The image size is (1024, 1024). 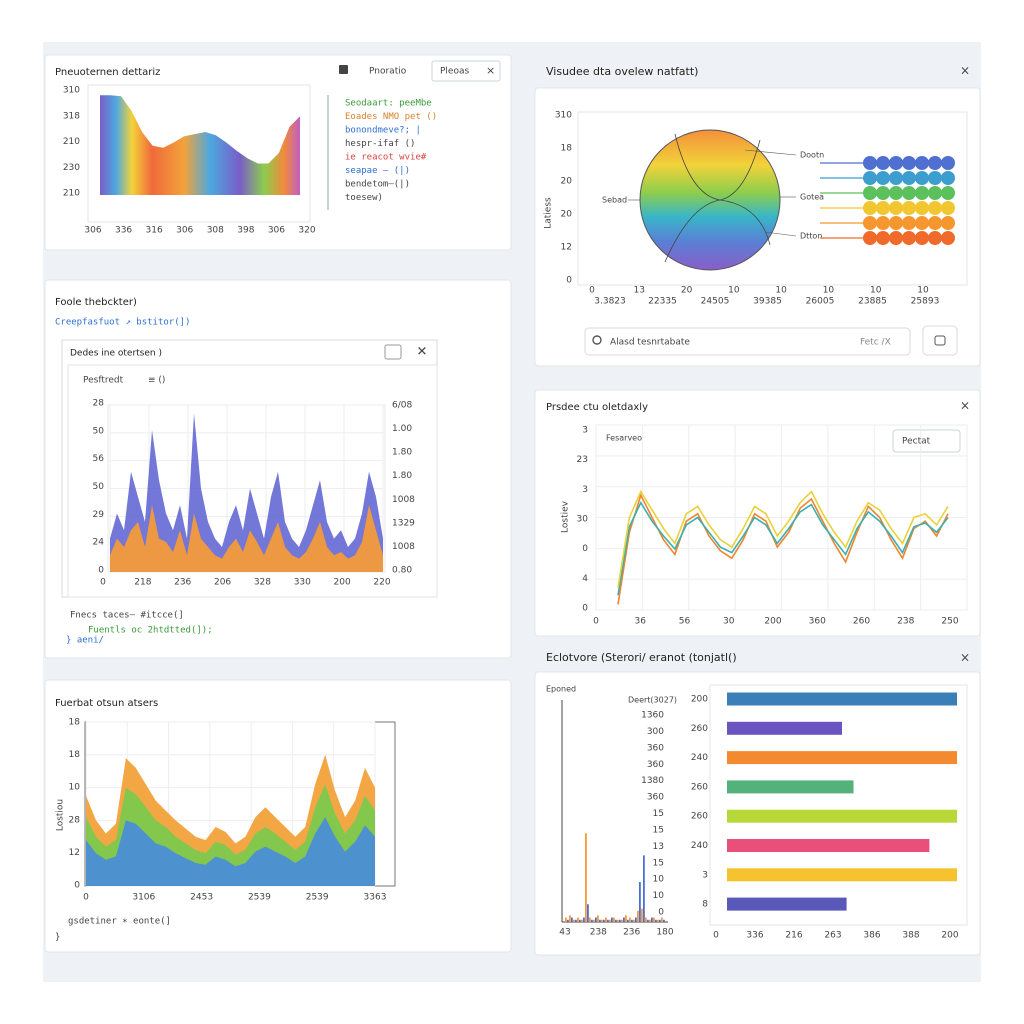 I want to click on y-tick-label: 24, so click(x=99, y=543).